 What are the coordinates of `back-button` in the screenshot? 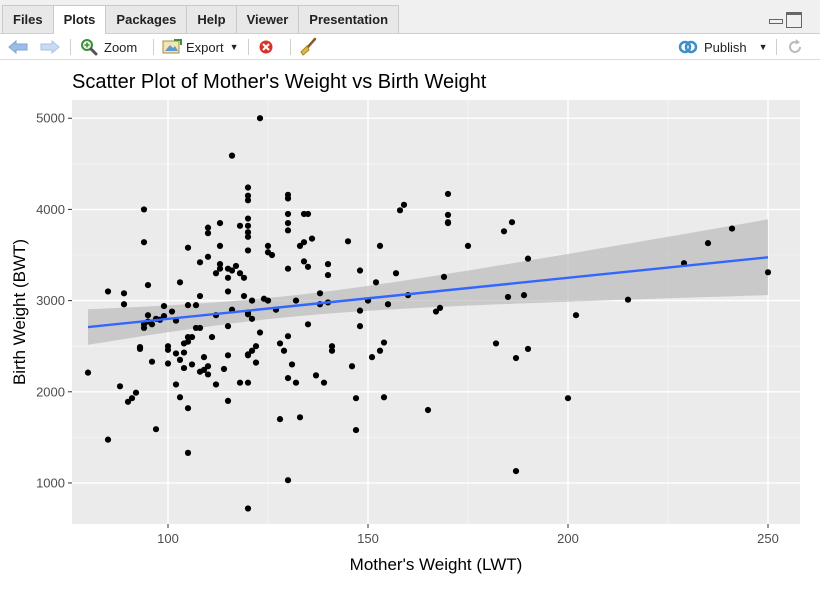 It's located at (18, 47).